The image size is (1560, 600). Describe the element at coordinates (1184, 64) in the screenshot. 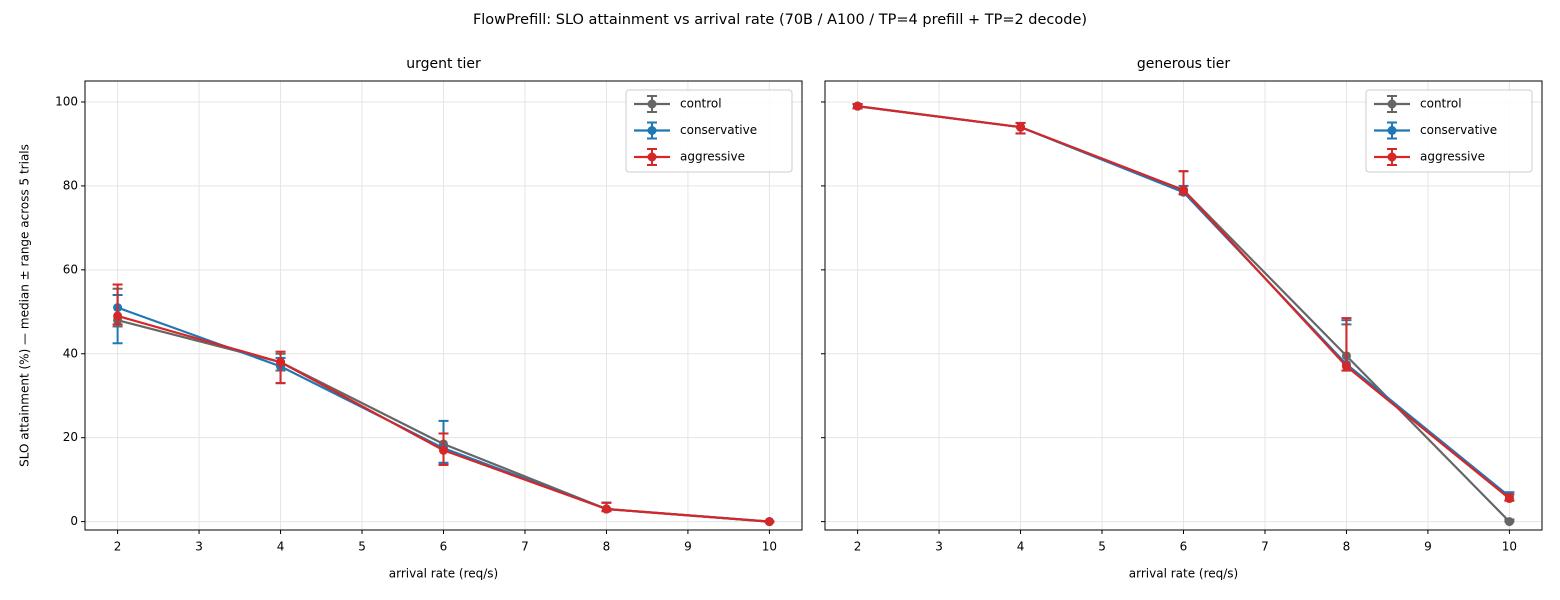

I see `panel-title: generous tier` at that location.